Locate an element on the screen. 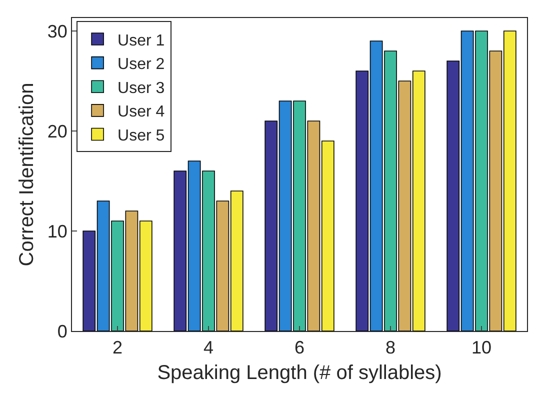  y-tick-label: 10 is located at coordinates (57, 231).